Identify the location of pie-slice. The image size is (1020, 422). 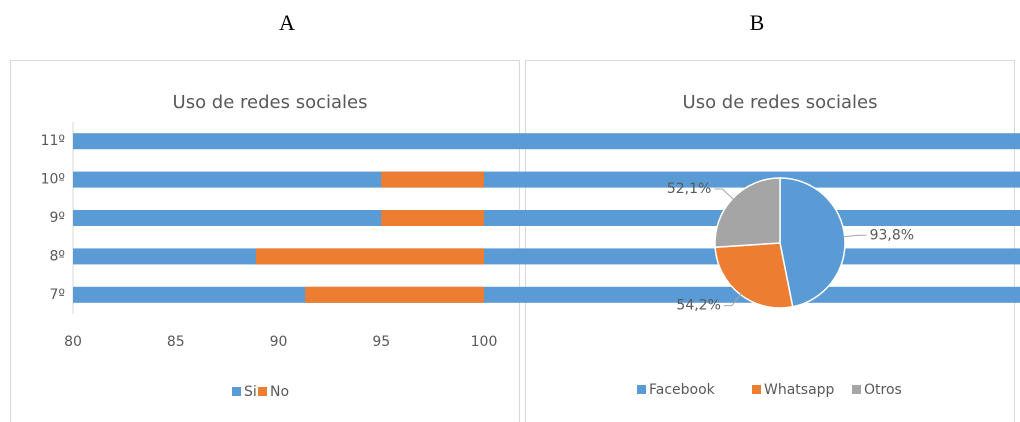
(747, 213).